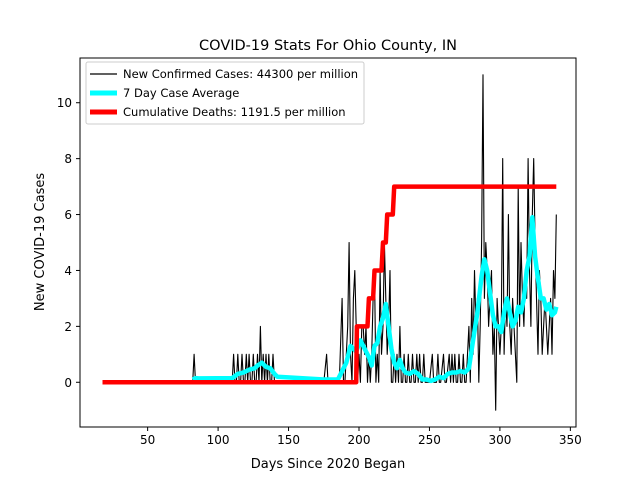  What do you see at coordinates (359, 440) in the screenshot?
I see `x-tick-label: 200` at bounding box center [359, 440].